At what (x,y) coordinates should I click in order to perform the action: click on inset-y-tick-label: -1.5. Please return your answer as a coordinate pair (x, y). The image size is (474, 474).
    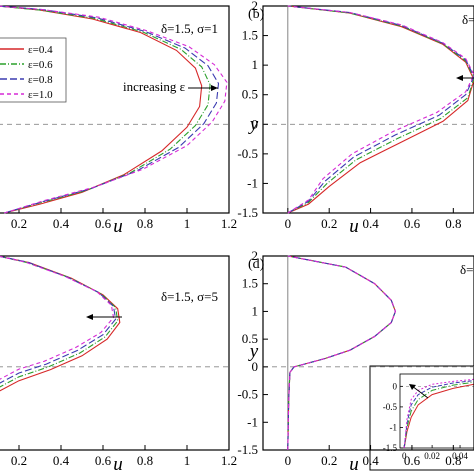
    Looking at the image, I should click on (390, 448).